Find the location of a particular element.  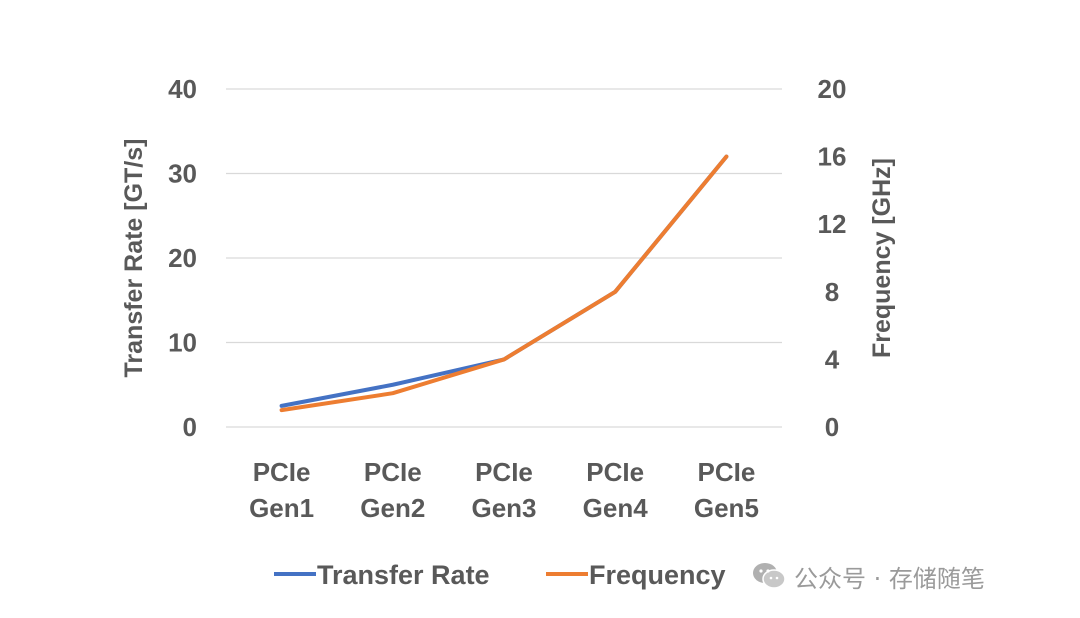

category-axis-labels: PCIe Gen1 PCIe Gen2 PCIe Gen3 PCIe Gen4 PCIe Gen5 is located at coordinates (504, 490).